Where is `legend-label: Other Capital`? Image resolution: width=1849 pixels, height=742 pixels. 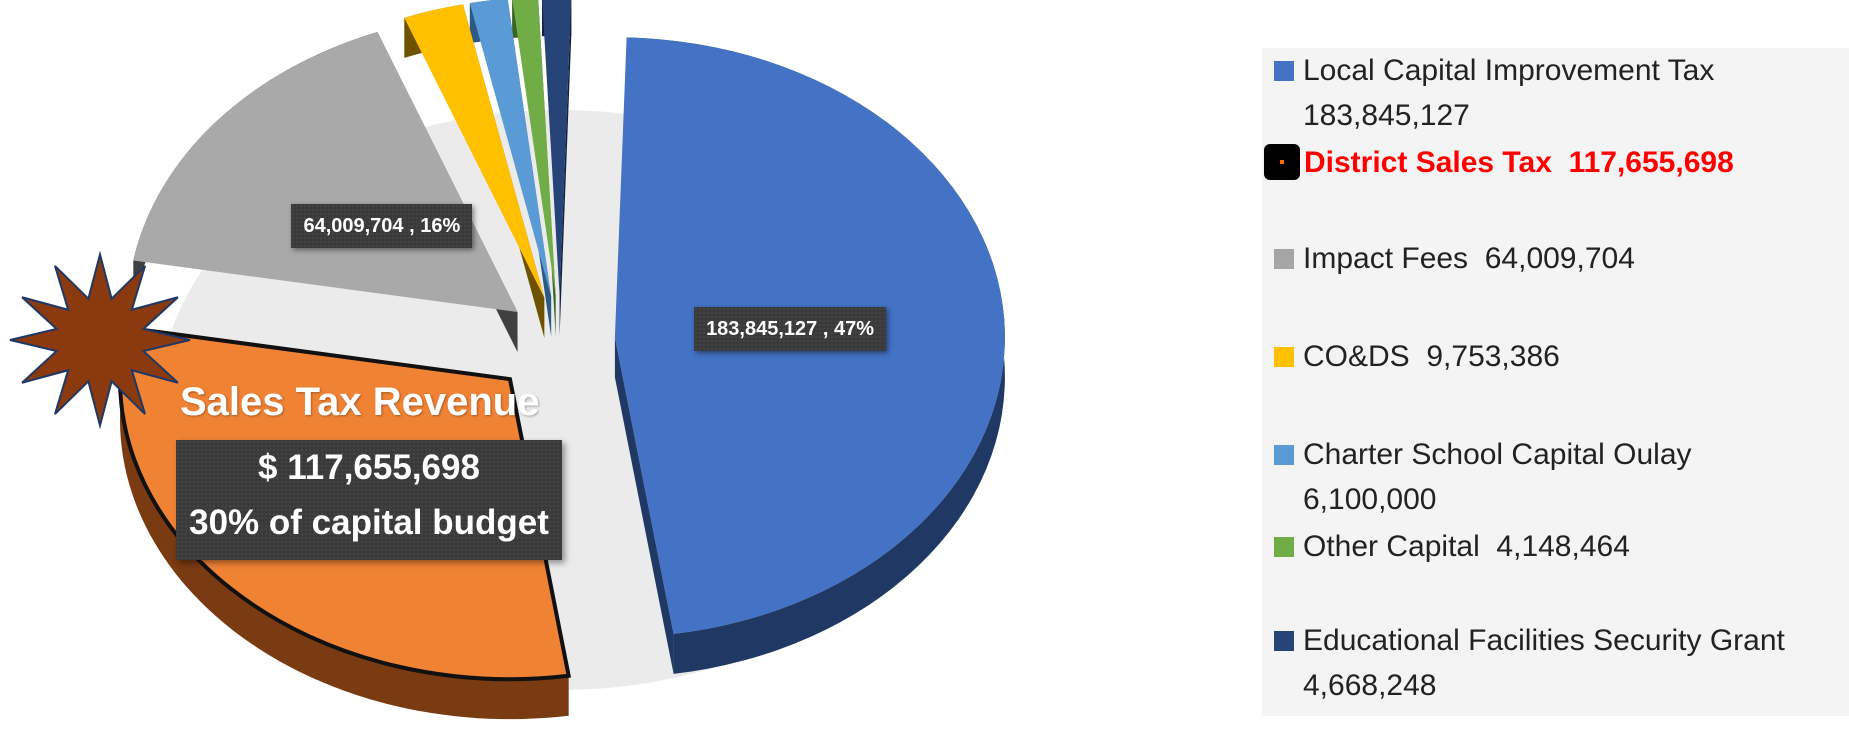 legend-label: Other Capital is located at coordinates (1400, 546).